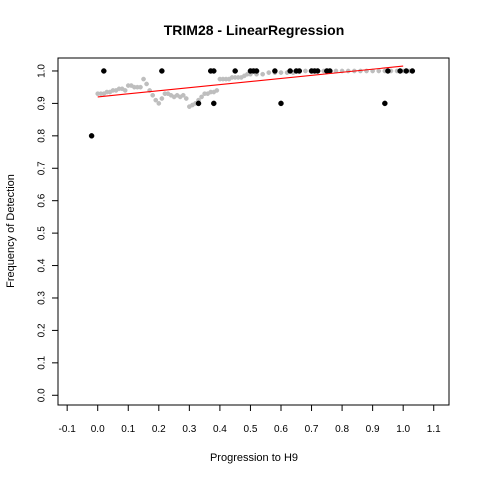 This screenshot has width=480, height=480. I want to click on x-tick-label: 0.1, so click(128, 429).